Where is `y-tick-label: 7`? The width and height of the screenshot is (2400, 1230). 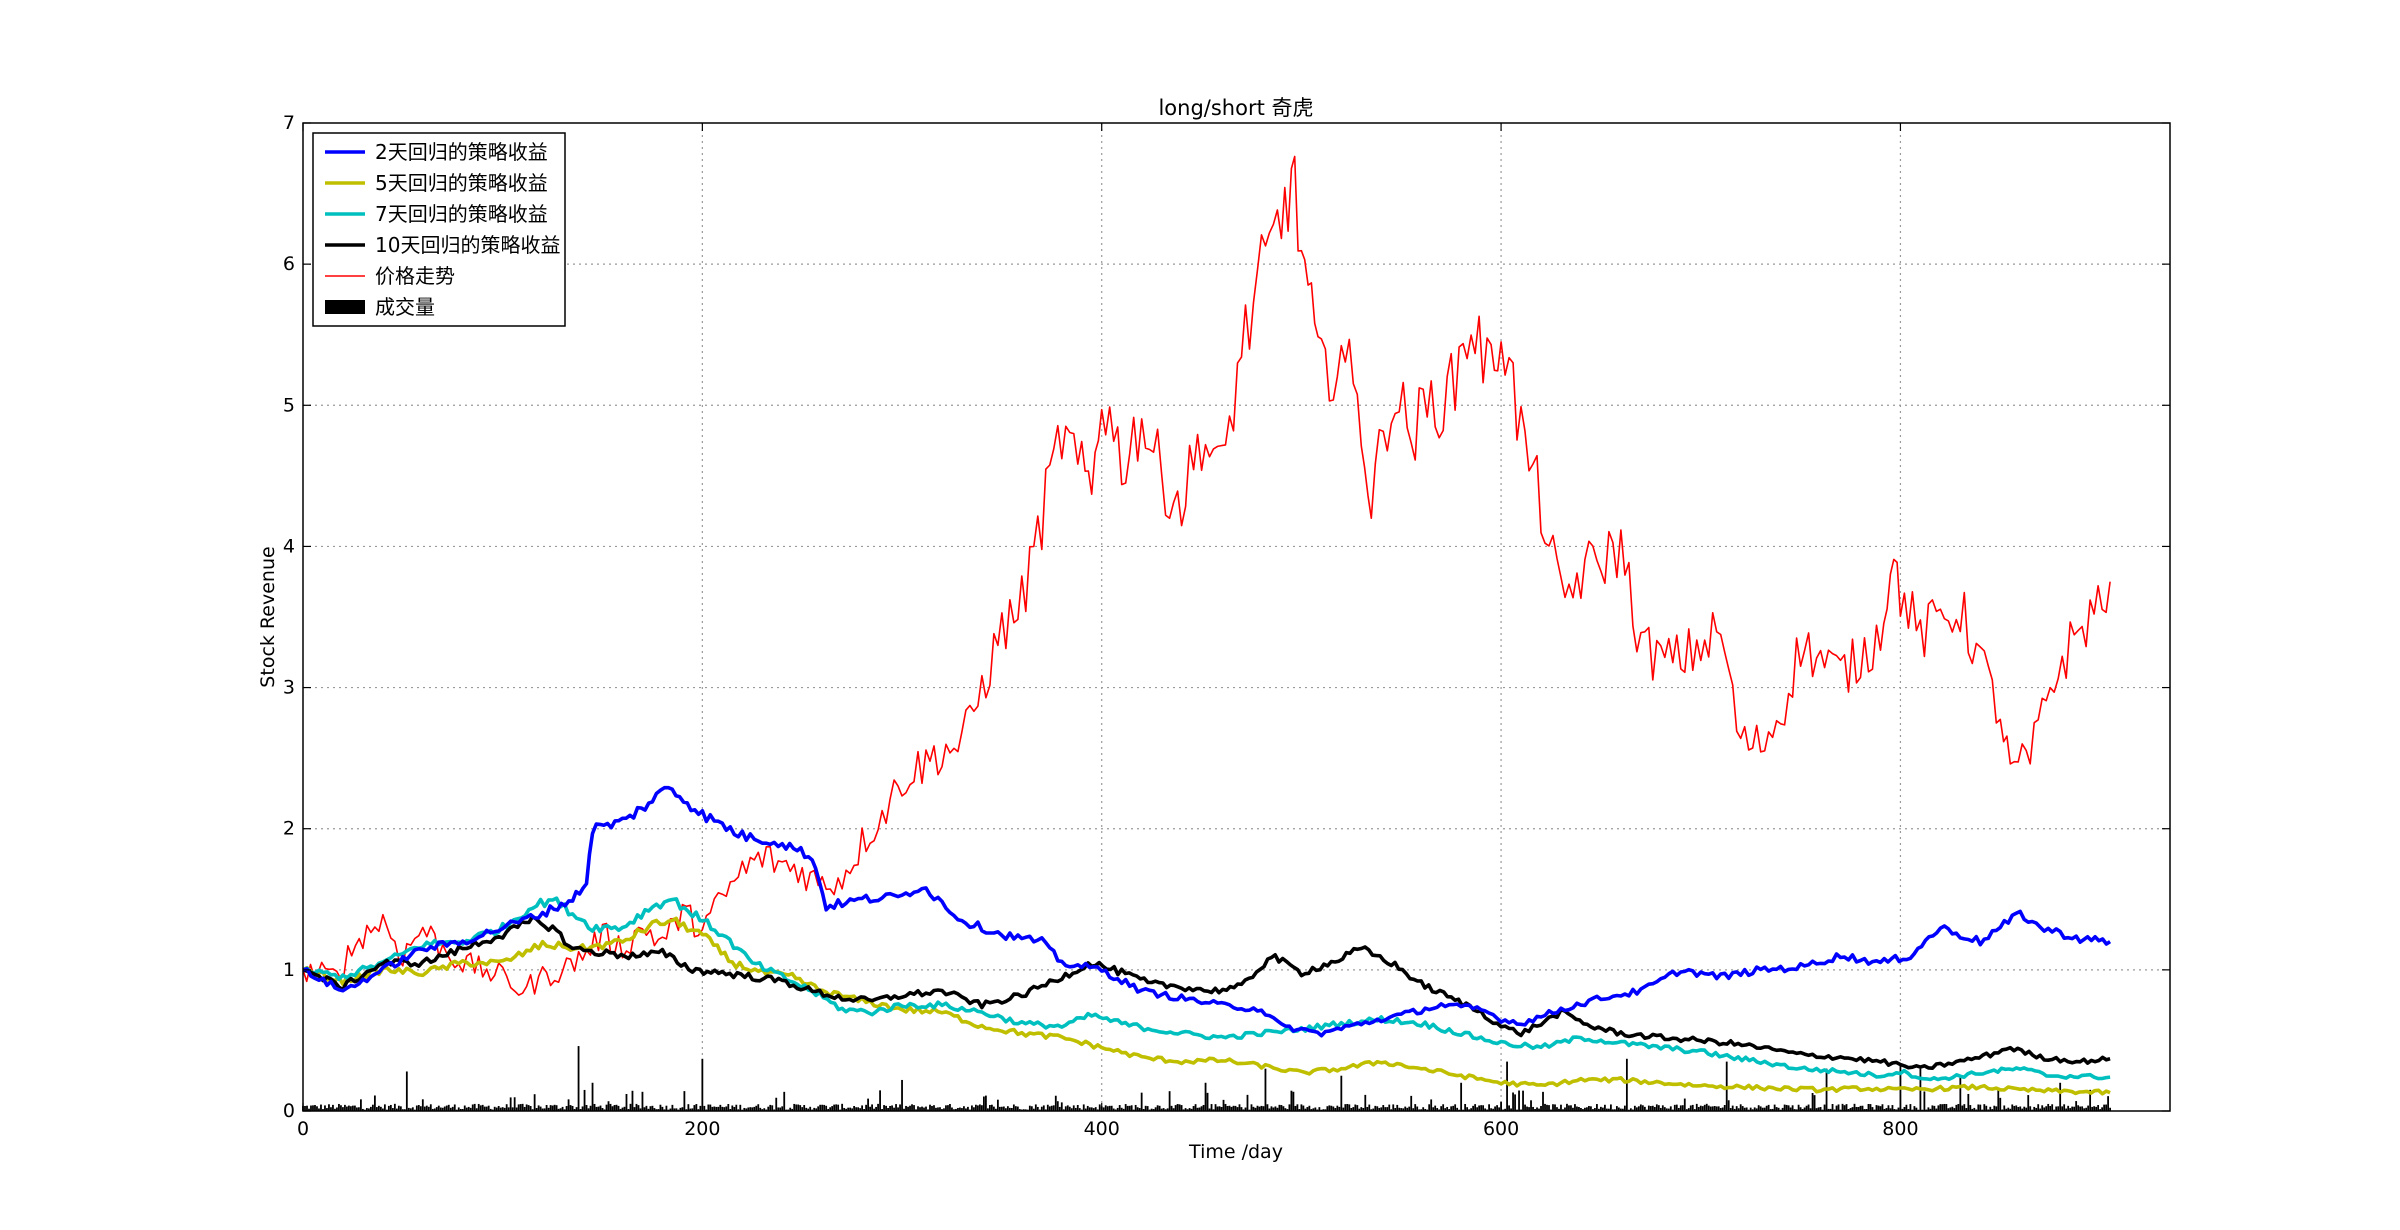 y-tick-label: 7 is located at coordinates (289, 123).